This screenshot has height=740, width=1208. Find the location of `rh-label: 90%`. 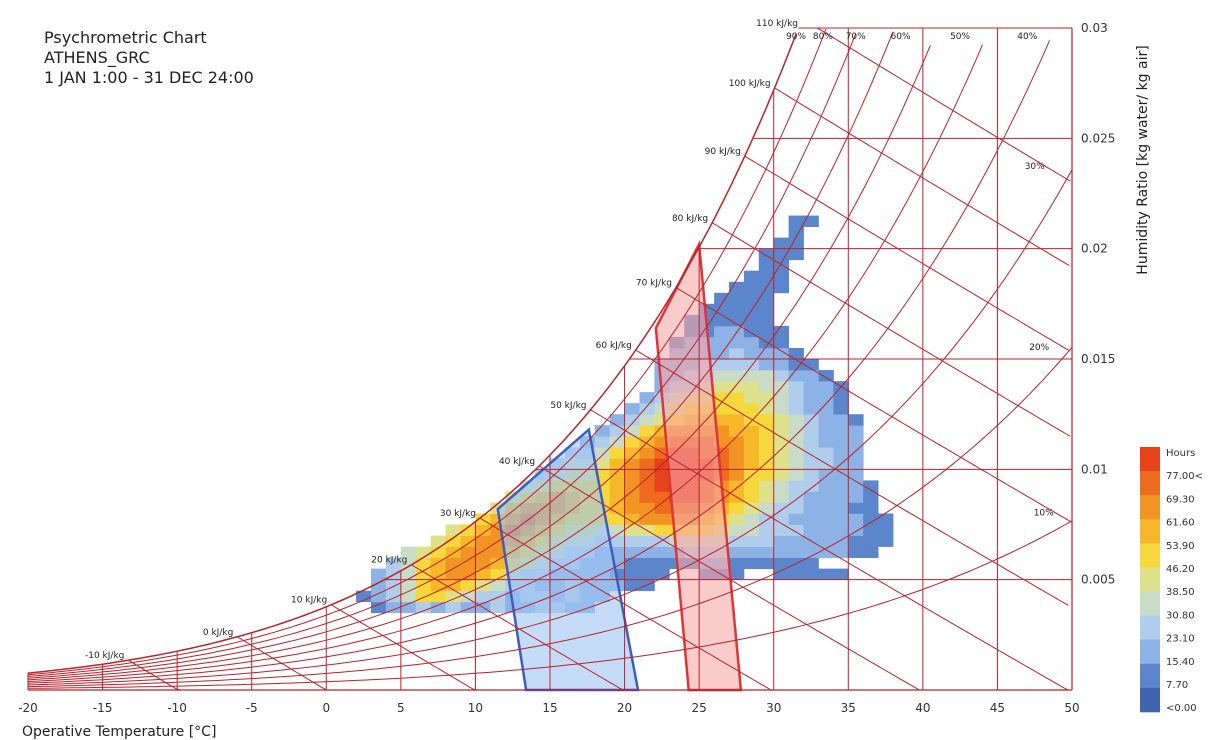

rh-label: 90% is located at coordinates (796, 37).